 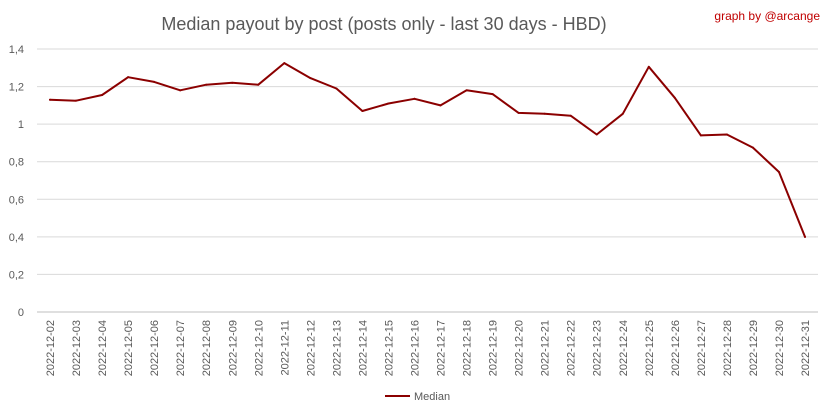 What do you see at coordinates (624, 348) in the screenshot?
I see `x-tick-label: 2022-12-24` at bounding box center [624, 348].